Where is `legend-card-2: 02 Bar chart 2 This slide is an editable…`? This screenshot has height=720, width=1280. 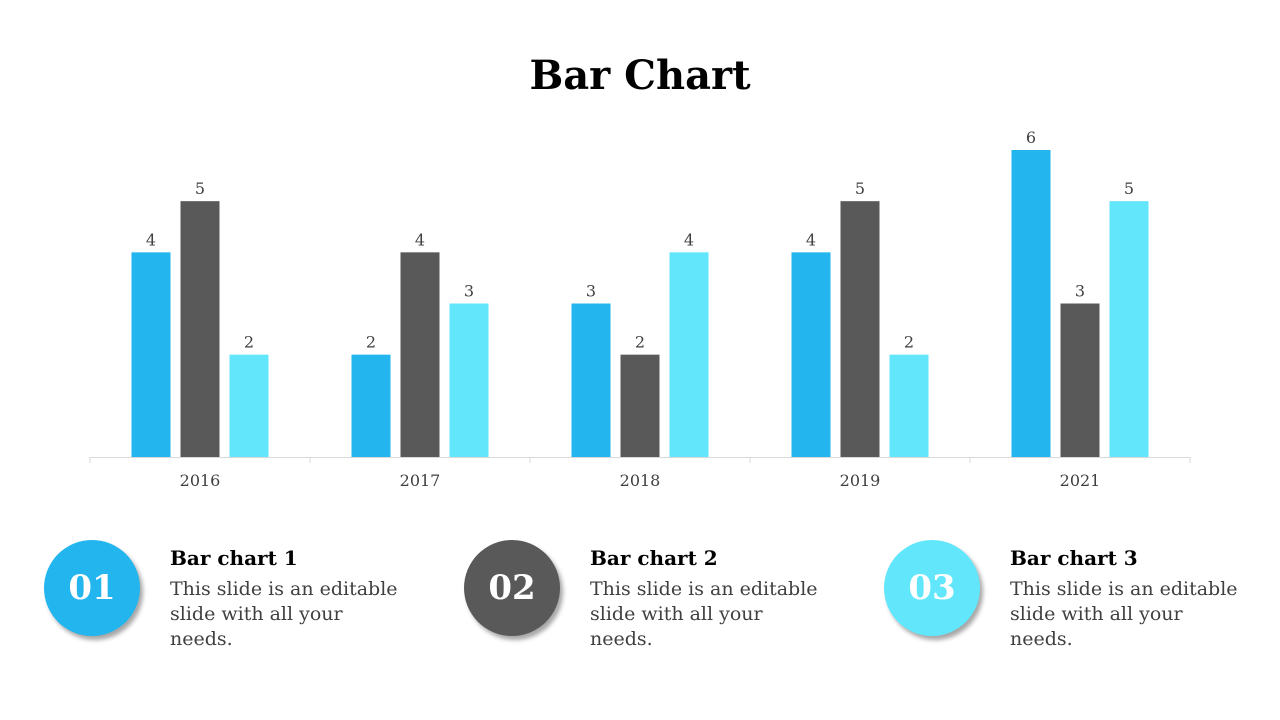
legend-card-2: 02 Bar chart 2 This slide is an editable… is located at coordinates (674, 600).